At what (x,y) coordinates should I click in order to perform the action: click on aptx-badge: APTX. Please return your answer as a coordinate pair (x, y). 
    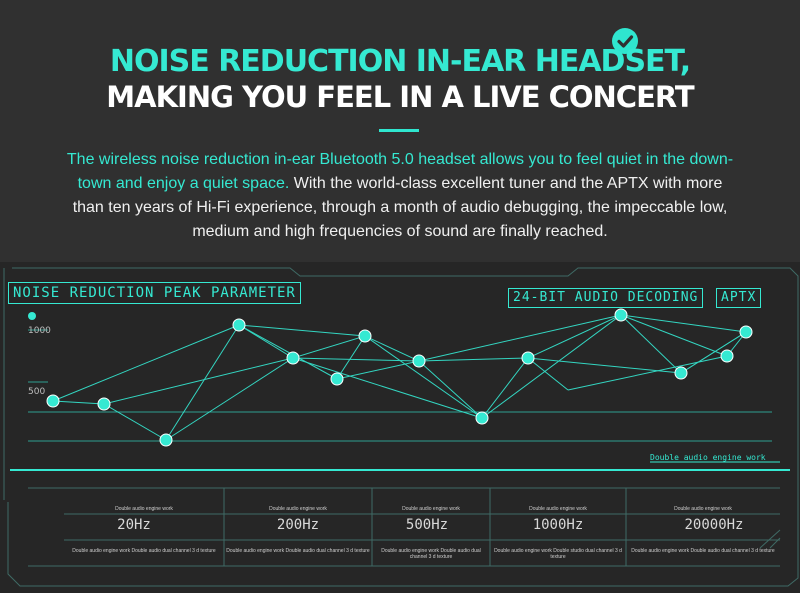
    Looking at the image, I should click on (739, 298).